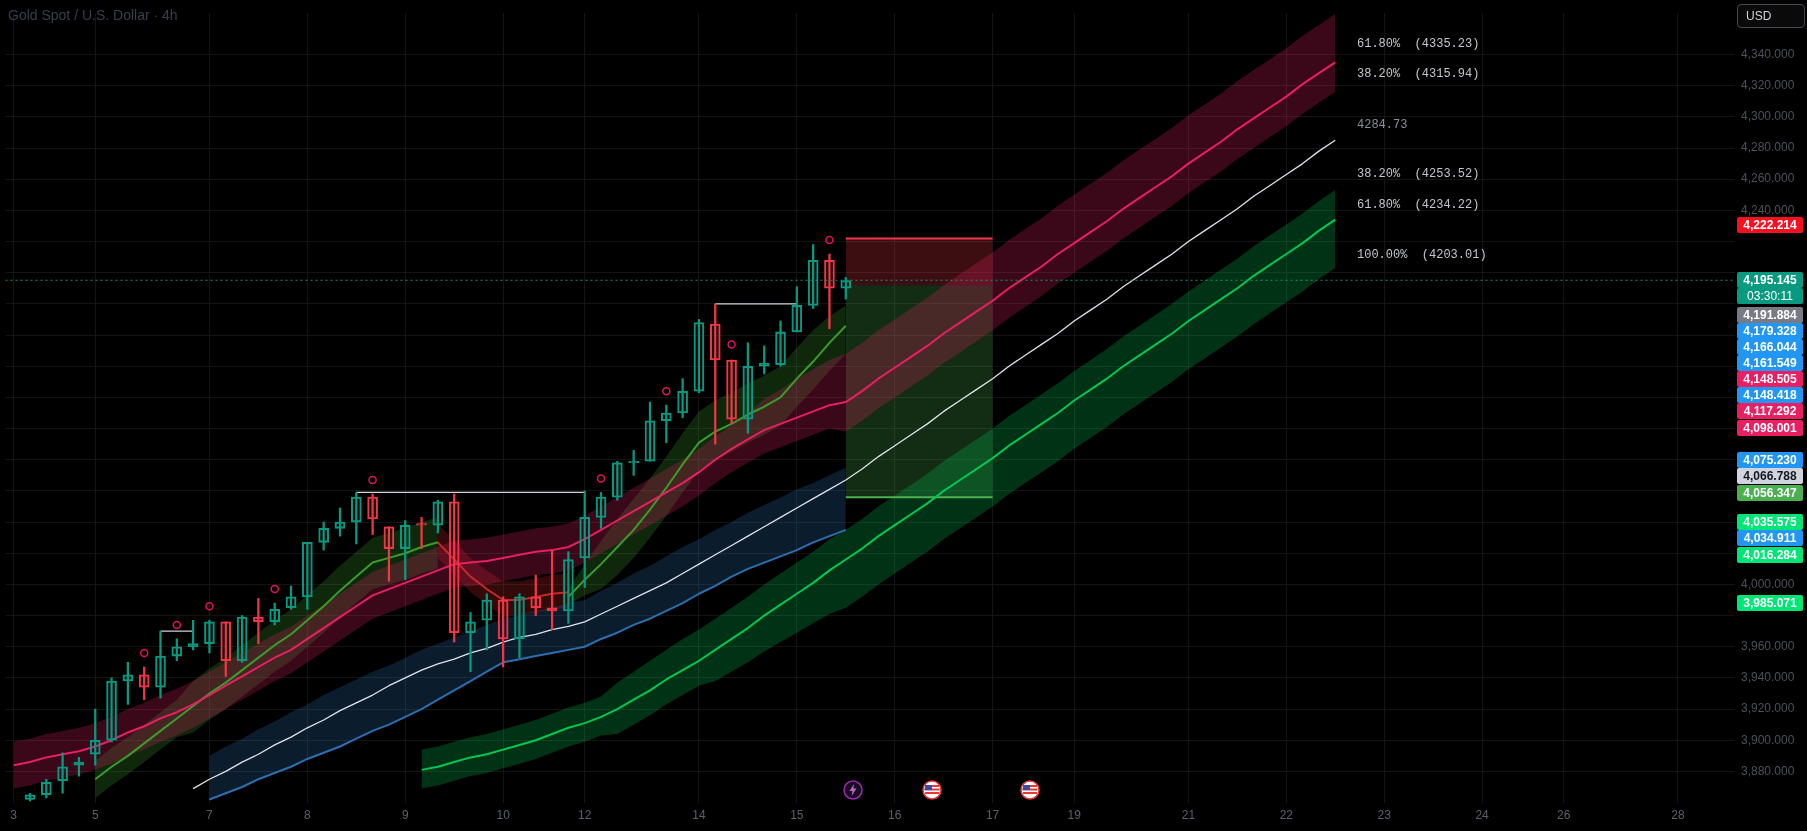 The image size is (1807, 831). What do you see at coordinates (1418, 44) in the screenshot?
I see `annotation: 61.80% (4335.23)` at bounding box center [1418, 44].